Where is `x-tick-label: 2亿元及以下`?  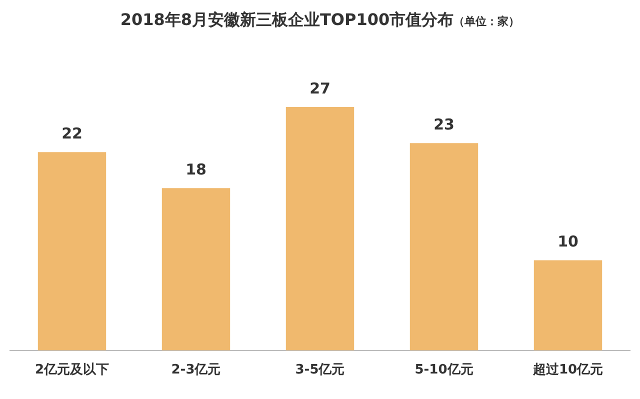 x-tick-label: 2亿元及以下 is located at coordinates (72, 370).